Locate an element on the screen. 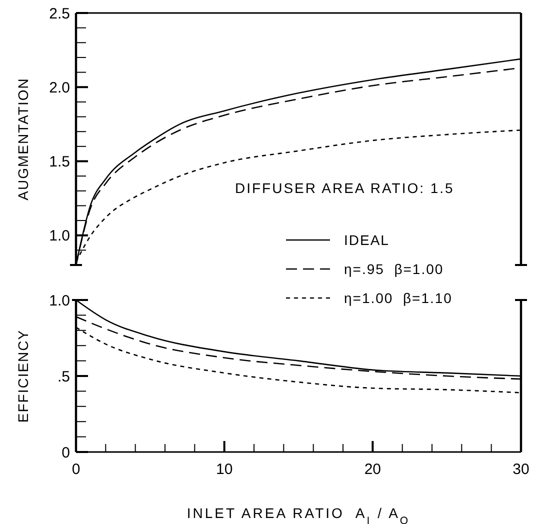 The image size is (547, 524). x-tick-label: 0 is located at coordinates (76, 469).